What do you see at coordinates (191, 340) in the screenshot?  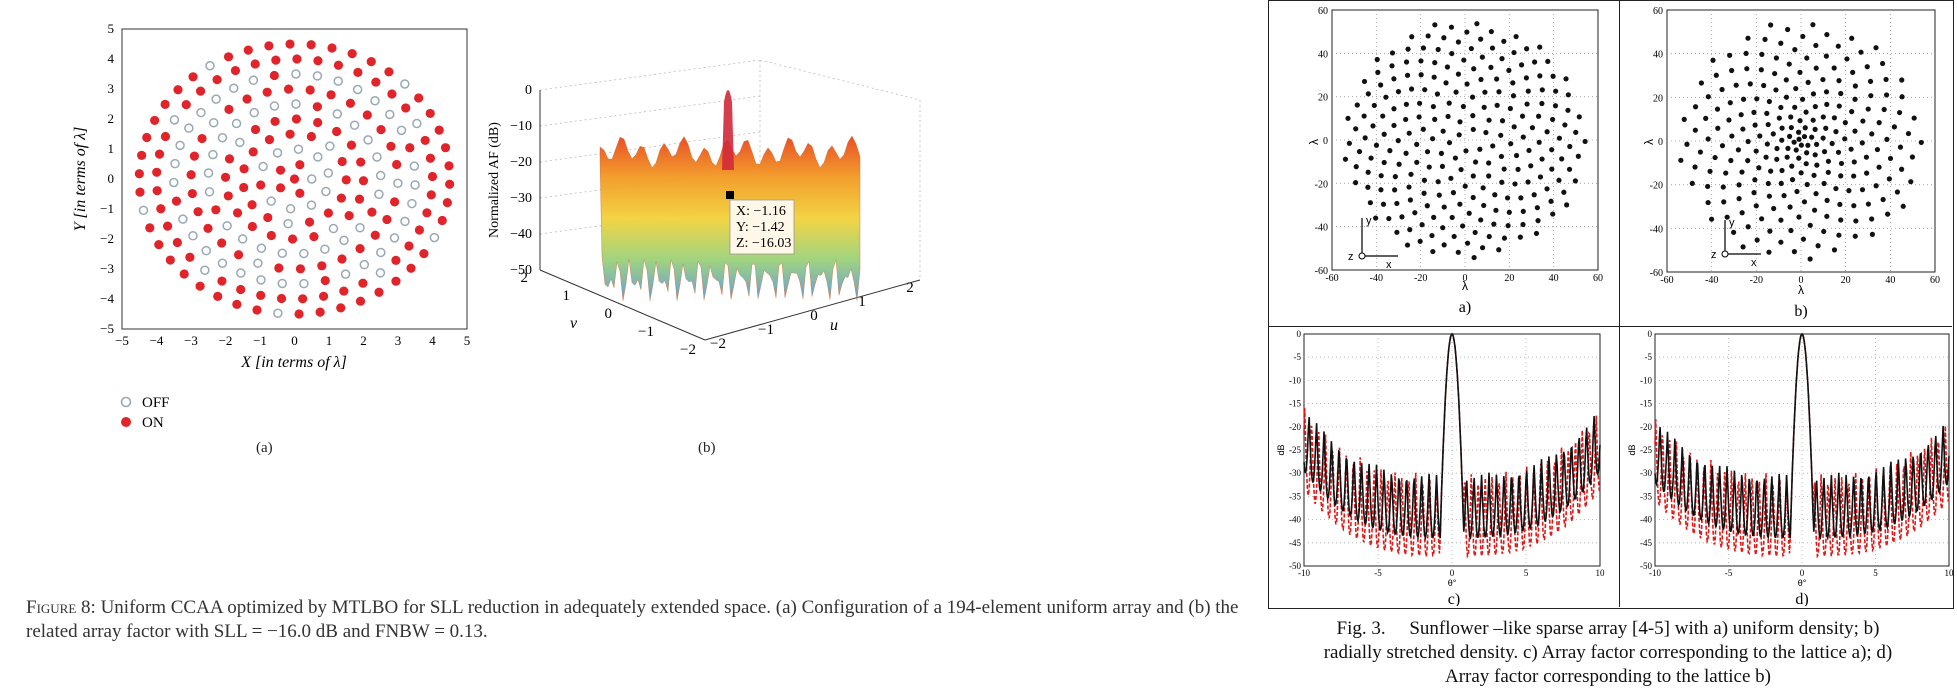 I see `x-tick-label: −3` at bounding box center [191, 340].